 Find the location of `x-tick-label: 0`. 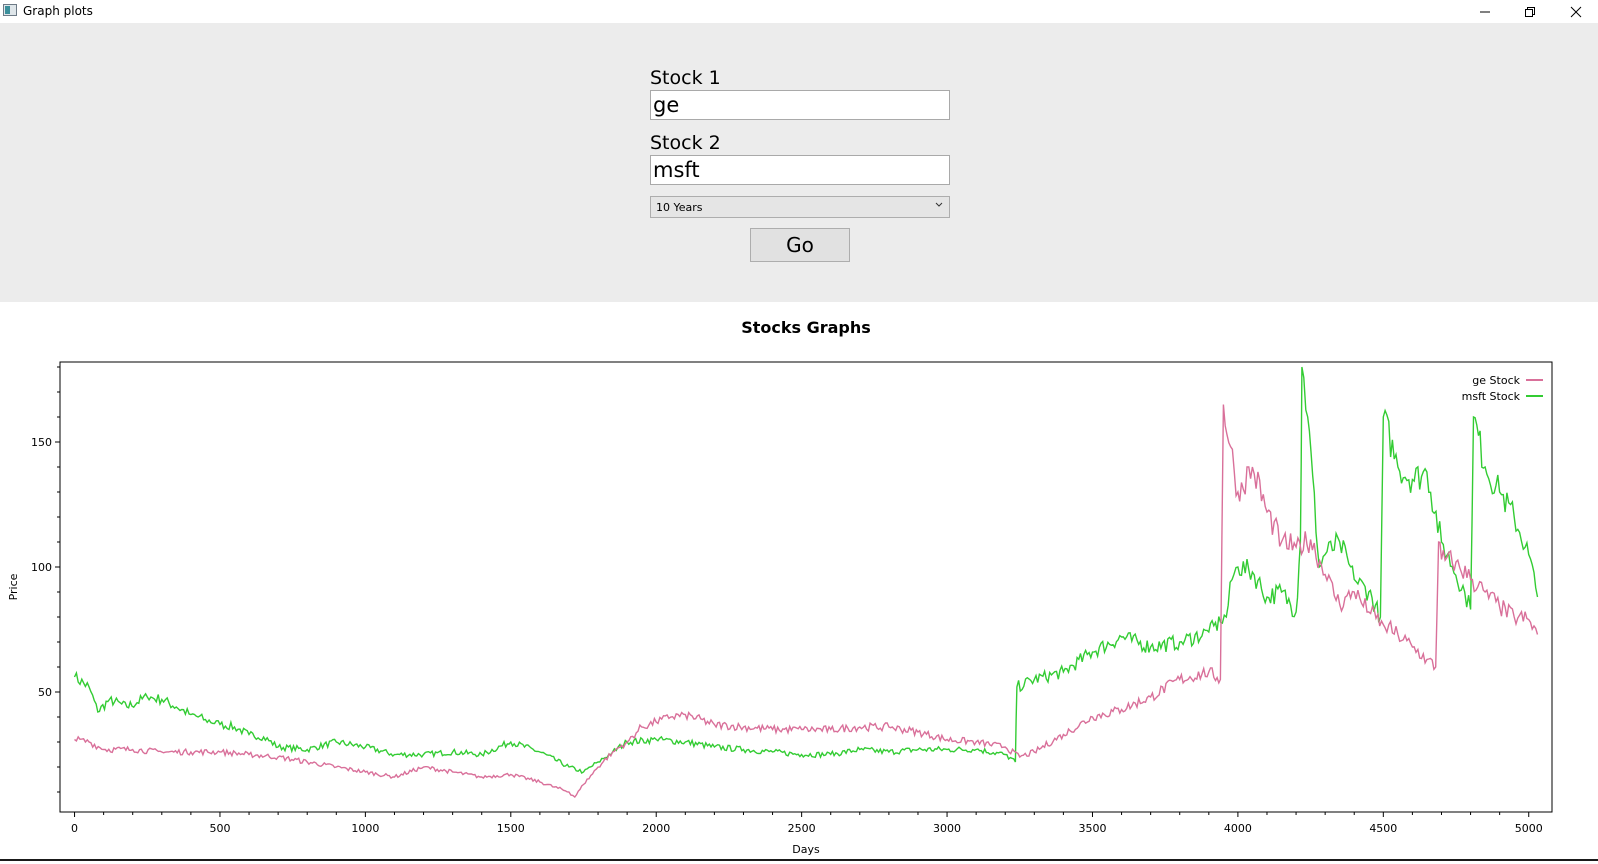

x-tick-label: 0 is located at coordinates (74, 828).